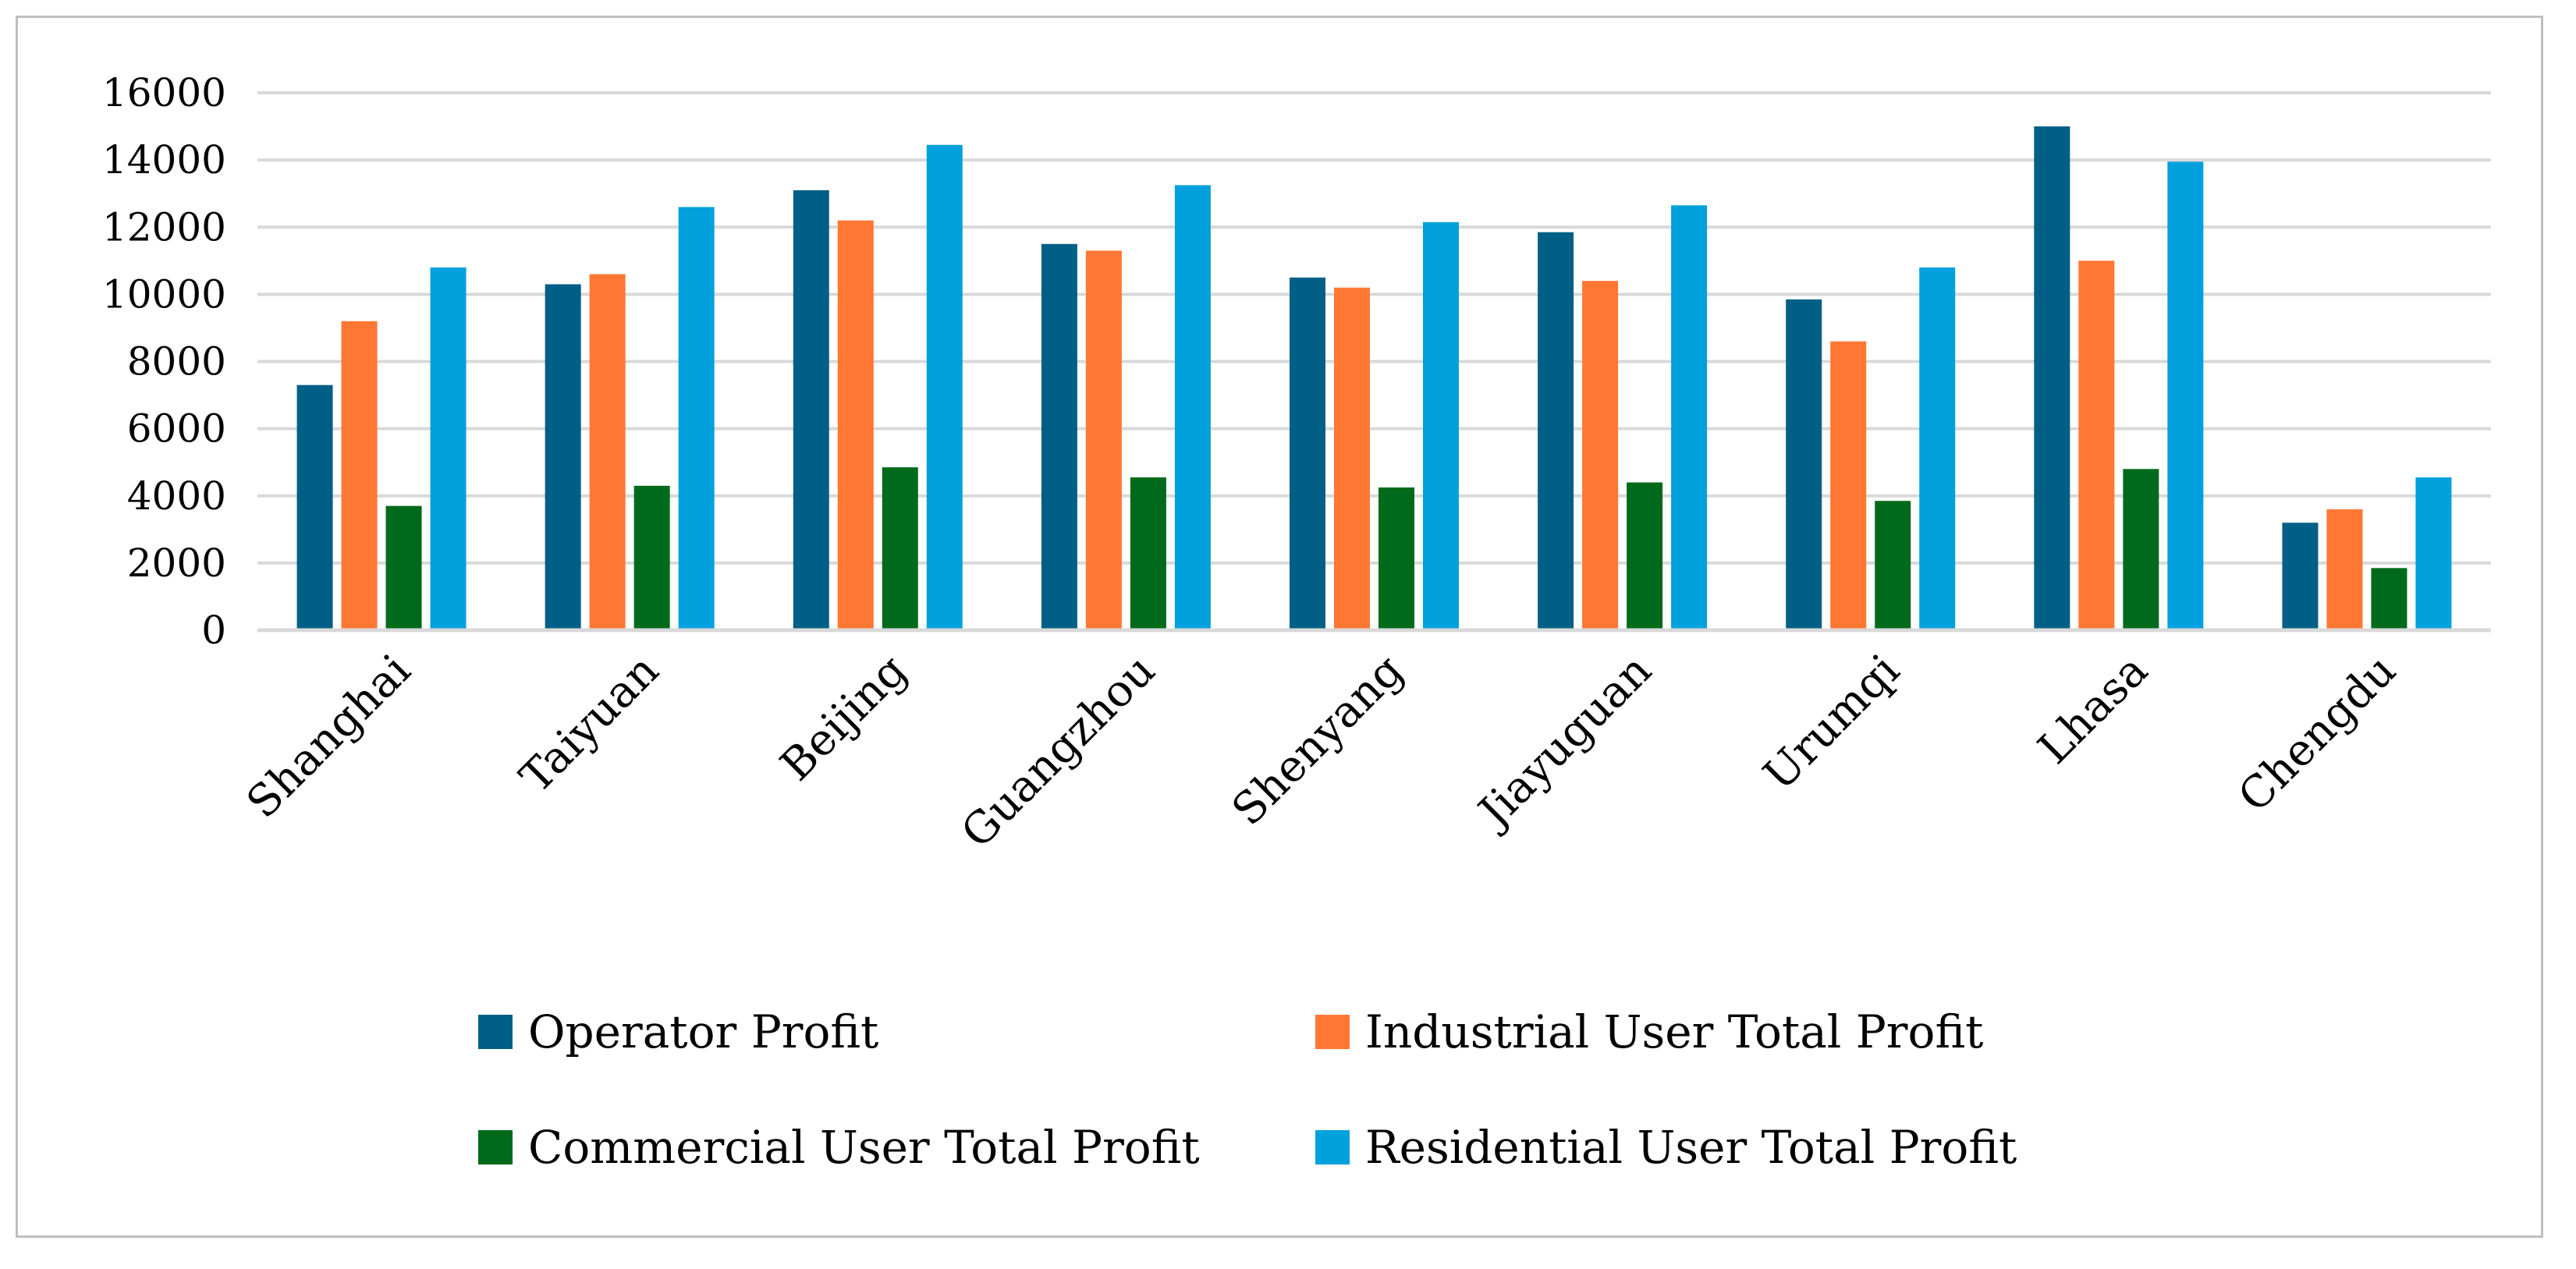 This screenshot has height=1269, width=2576. What do you see at coordinates (176, 429) in the screenshot?
I see `y-tick-label: 6000` at bounding box center [176, 429].